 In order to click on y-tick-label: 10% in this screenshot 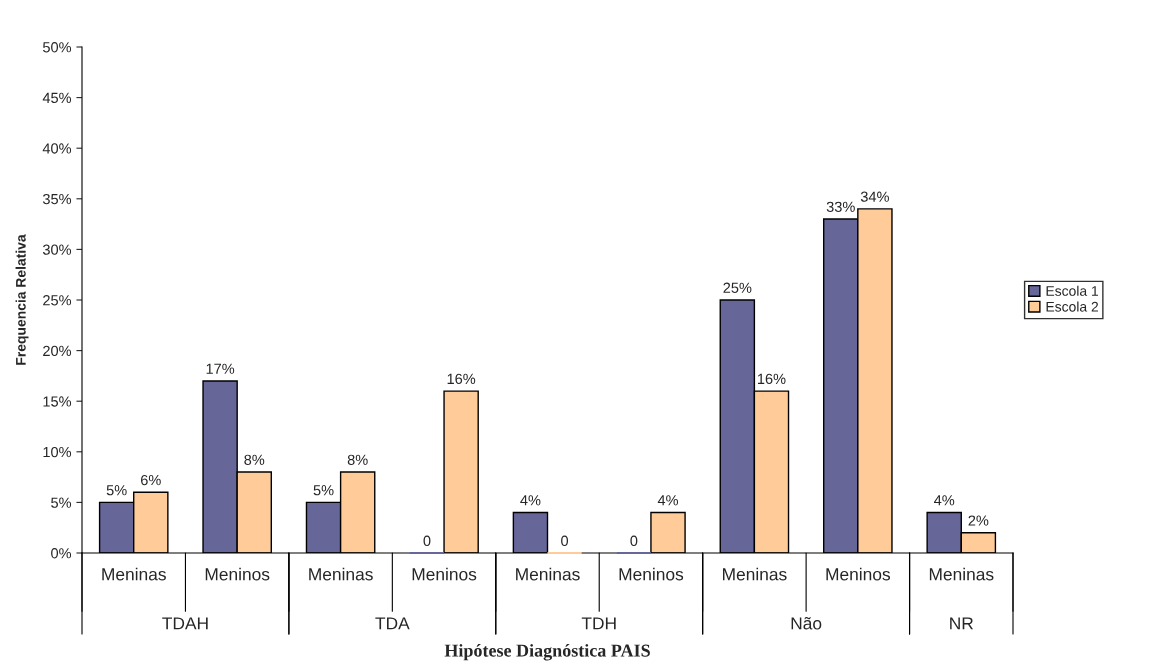, I will do `click(57, 452)`.